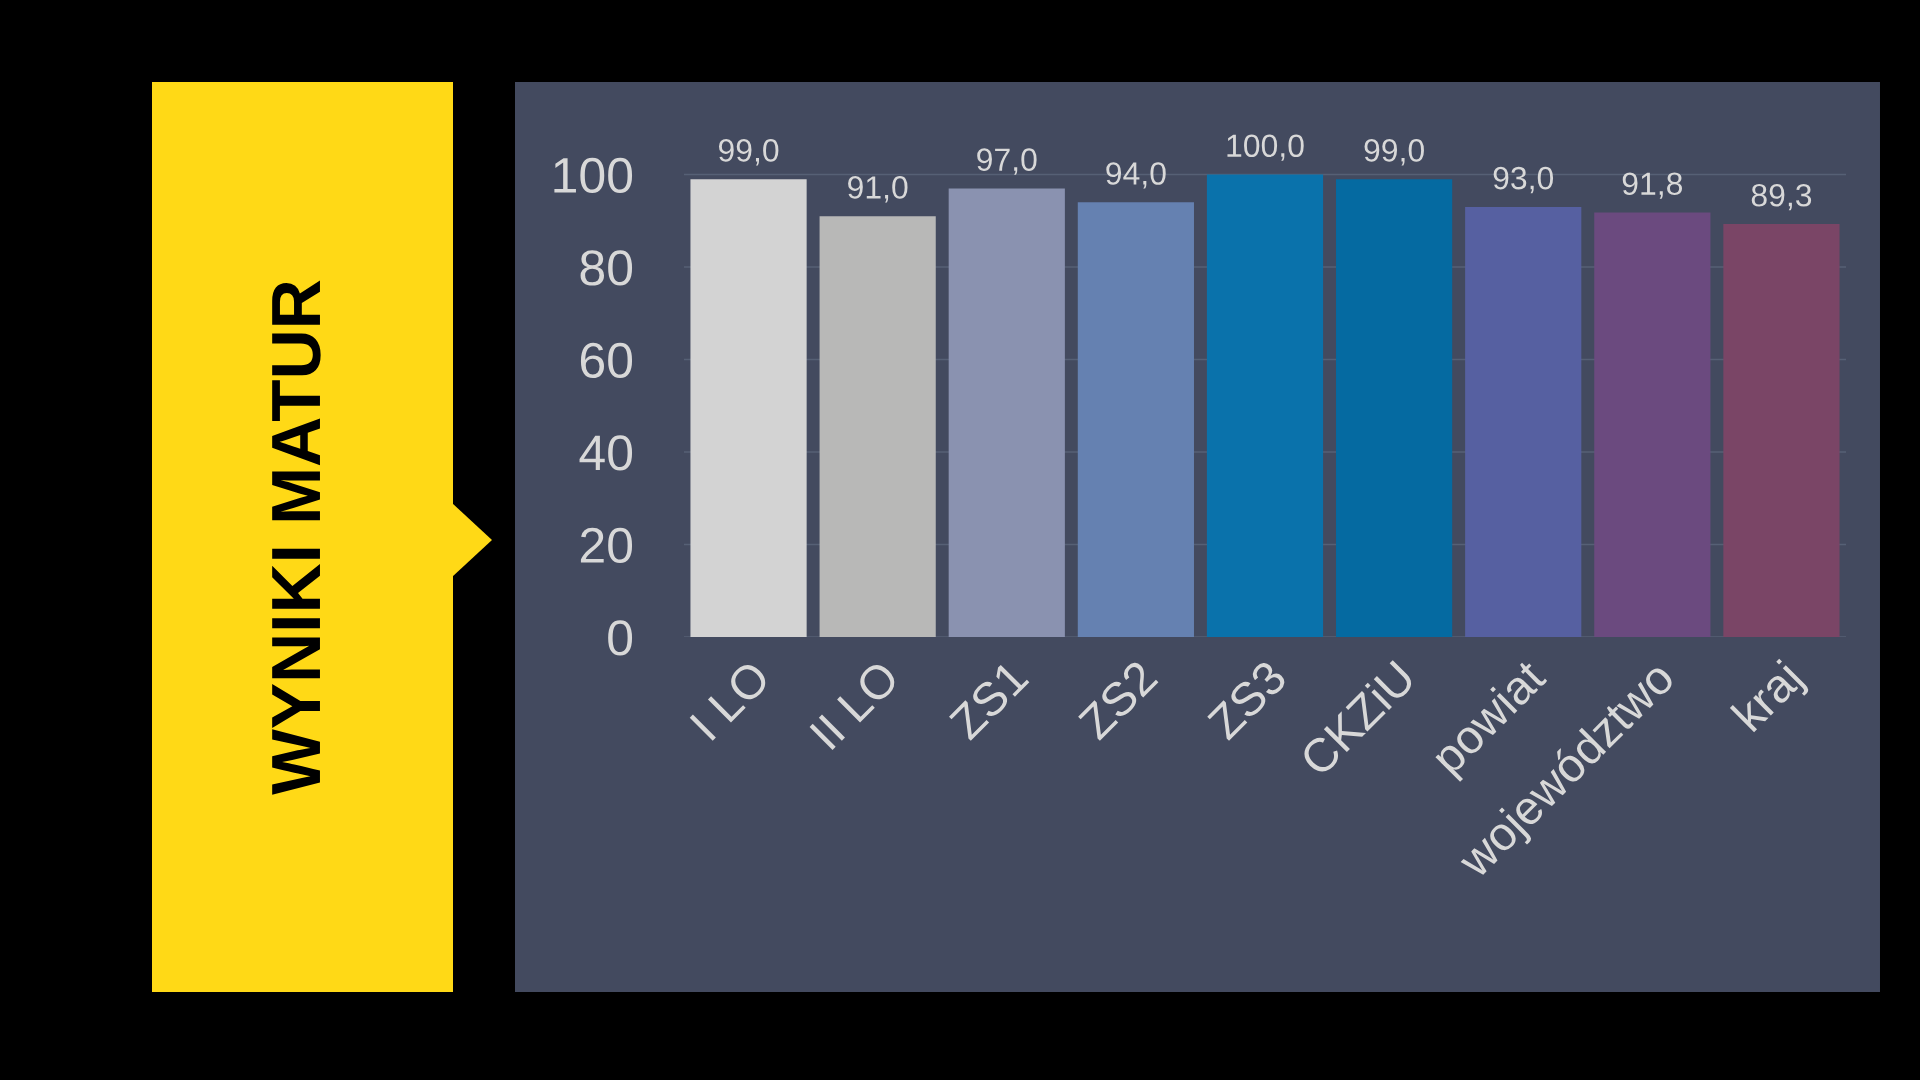 The height and width of the screenshot is (1080, 1920). What do you see at coordinates (988, 700) in the screenshot?
I see `x-tick-label: ZS1` at bounding box center [988, 700].